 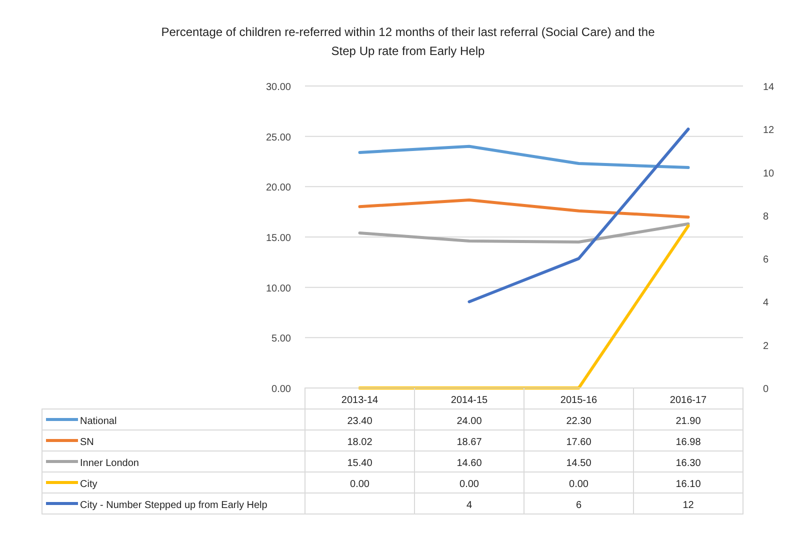 I want to click on y-tick-label: 30.00, so click(x=279, y=87).